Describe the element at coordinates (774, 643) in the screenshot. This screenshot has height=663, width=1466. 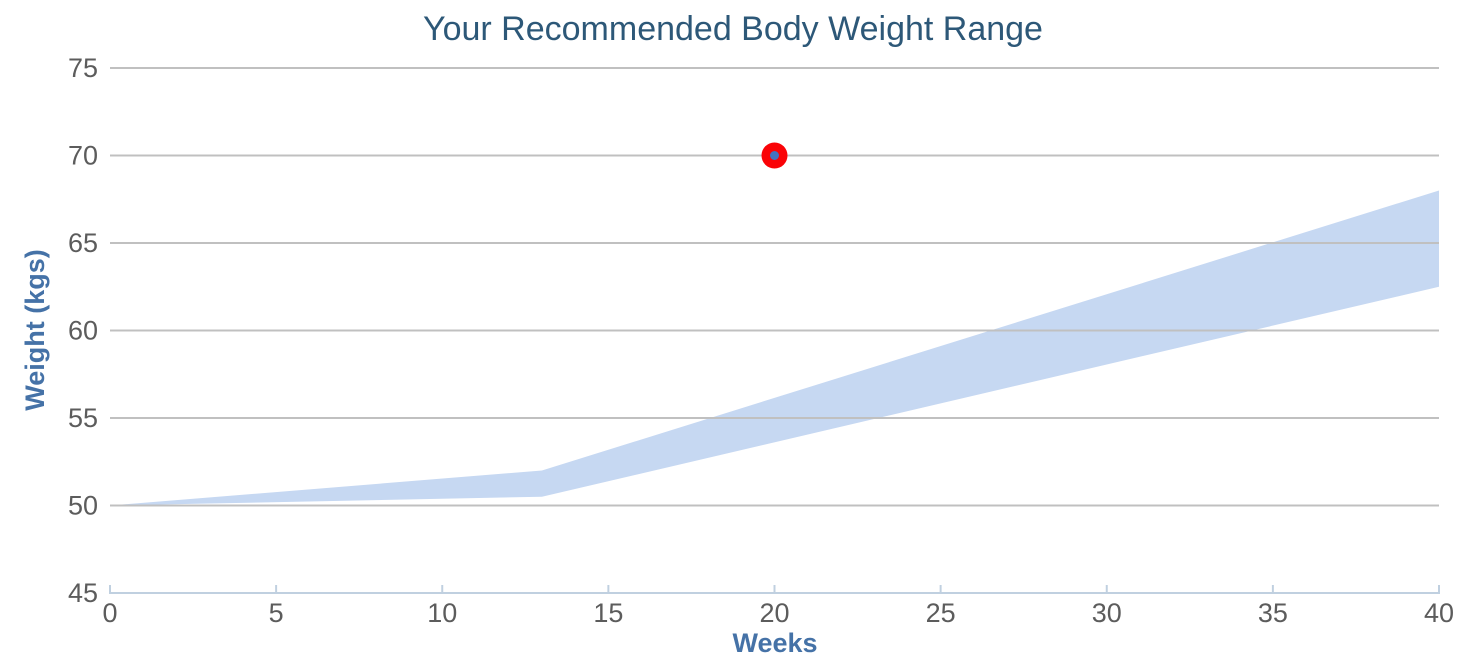
I see `x-axis-title: Weeks` at that location.